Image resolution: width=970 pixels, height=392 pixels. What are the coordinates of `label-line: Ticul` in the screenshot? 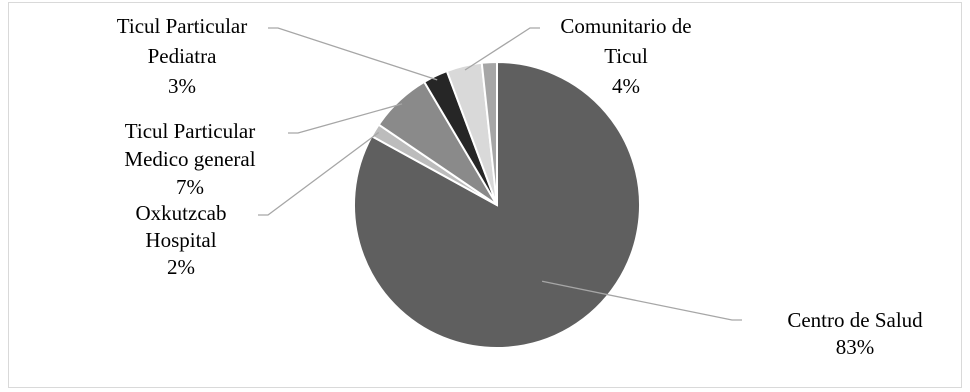 It's located at (626, 56).